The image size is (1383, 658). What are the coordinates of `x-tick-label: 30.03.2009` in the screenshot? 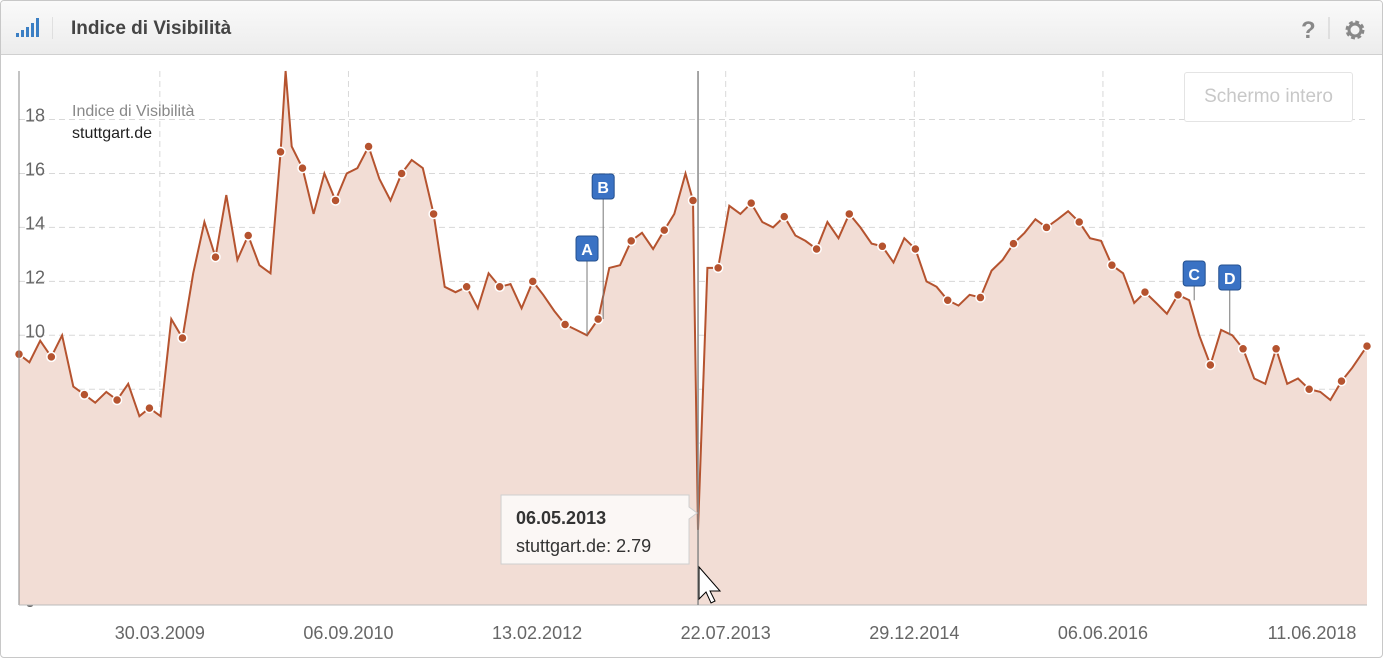 It's located at (160, 633).